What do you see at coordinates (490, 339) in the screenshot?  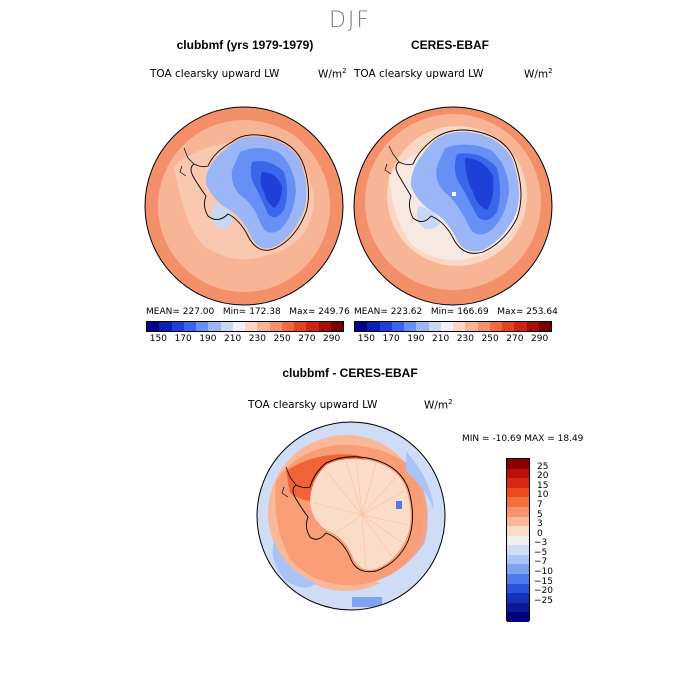 I see `colorbar-2-tick-label: 250` at bounding box center [490, 339].